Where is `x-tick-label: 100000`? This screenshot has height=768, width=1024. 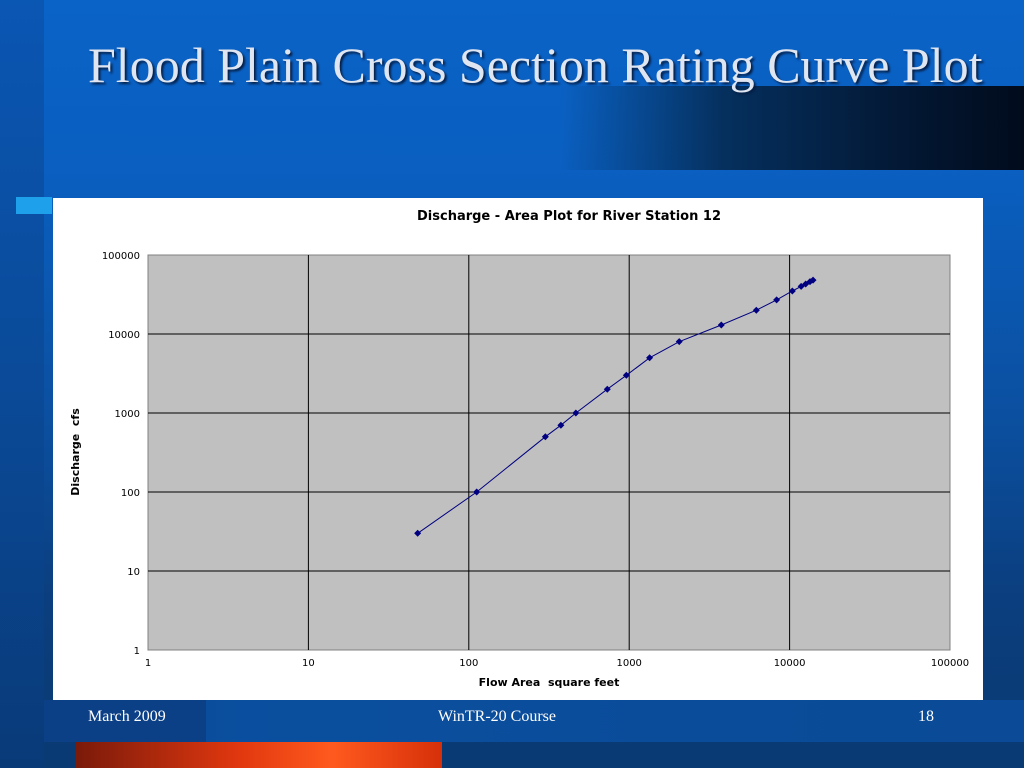
x-tick-label: 100000 is located at coordinates (950, 663).